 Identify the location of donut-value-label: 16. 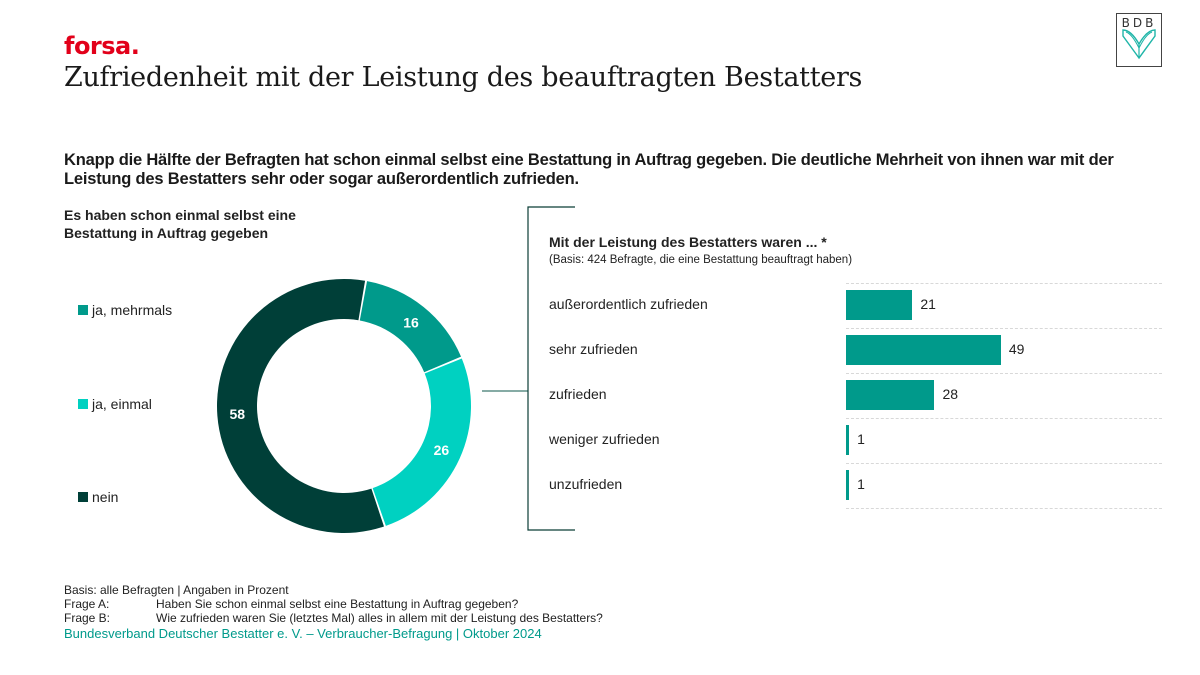
(411, 323).